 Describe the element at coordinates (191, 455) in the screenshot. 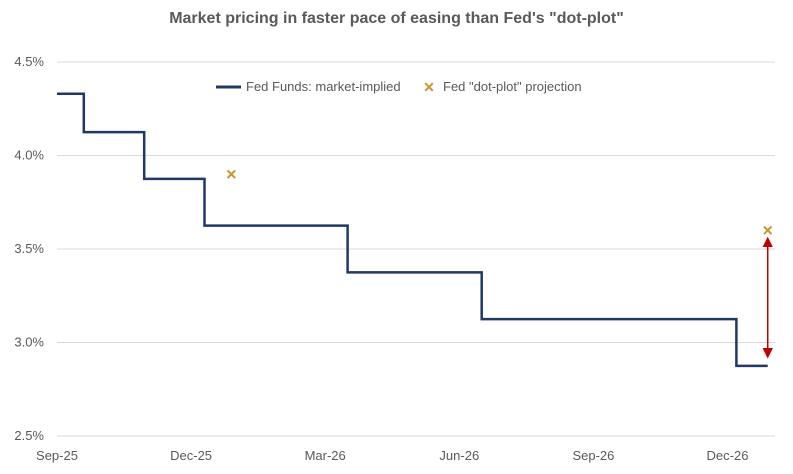

I see `x-tick-label: Dec-25` at that location.